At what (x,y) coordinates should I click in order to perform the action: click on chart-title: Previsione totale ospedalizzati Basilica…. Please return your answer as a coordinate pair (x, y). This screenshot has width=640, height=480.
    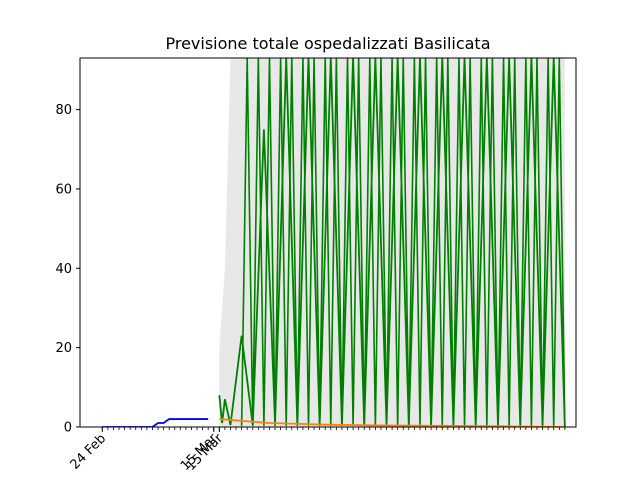
    Looking at the image, I should click on (327, 43).